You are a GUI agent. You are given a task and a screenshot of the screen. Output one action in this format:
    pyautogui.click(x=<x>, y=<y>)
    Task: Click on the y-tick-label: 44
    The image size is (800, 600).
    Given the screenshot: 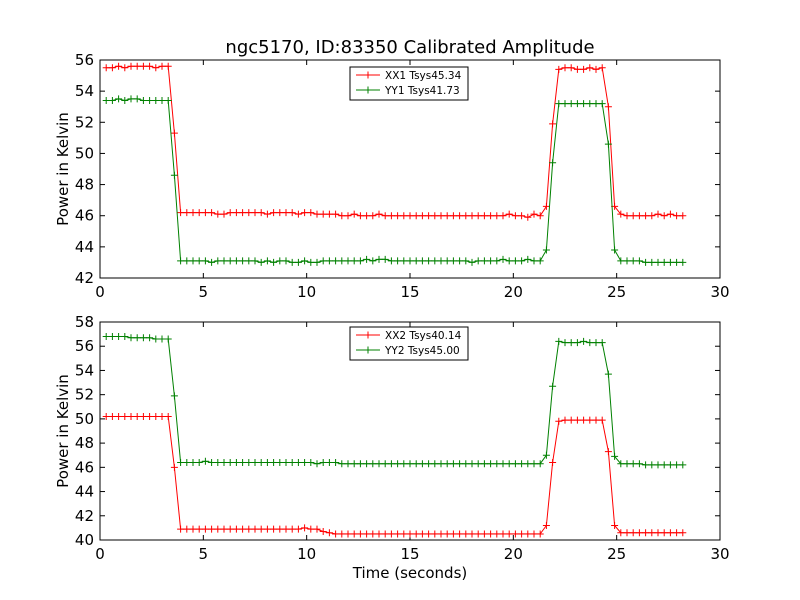 What is the action you would take?
    pyautogui.click(x=84, y=492)
    